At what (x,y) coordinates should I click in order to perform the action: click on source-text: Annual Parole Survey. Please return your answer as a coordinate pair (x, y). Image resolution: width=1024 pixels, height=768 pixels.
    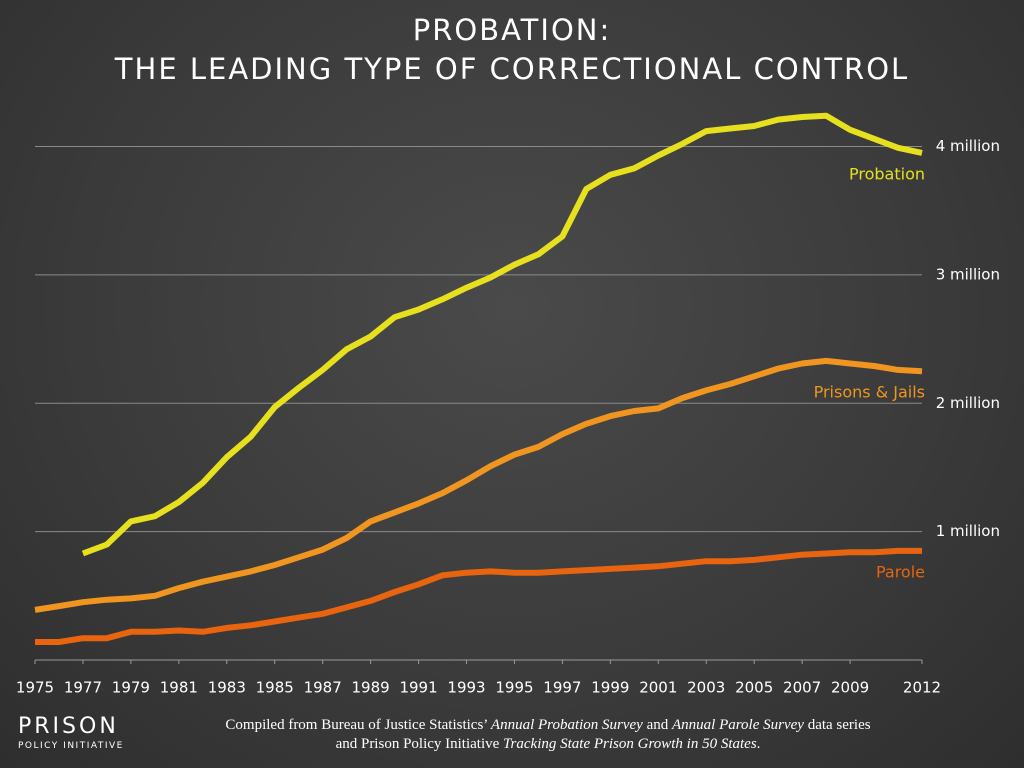
    Looking at the image, I should click on (738, 725).